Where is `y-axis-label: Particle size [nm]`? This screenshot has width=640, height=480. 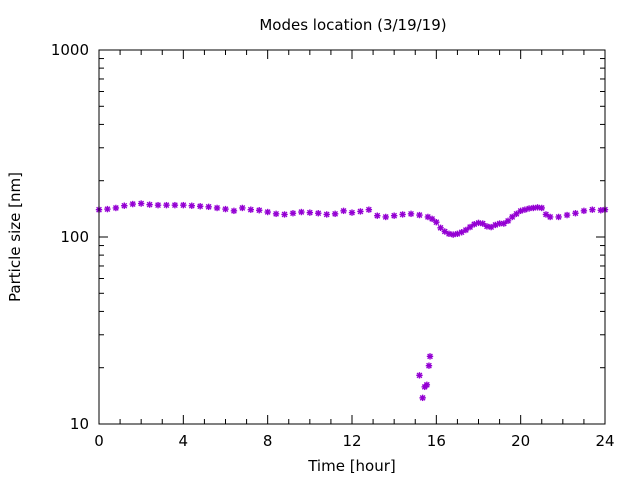
y-axis-label: Particle size [nm] is located at coordinates (15, 237).